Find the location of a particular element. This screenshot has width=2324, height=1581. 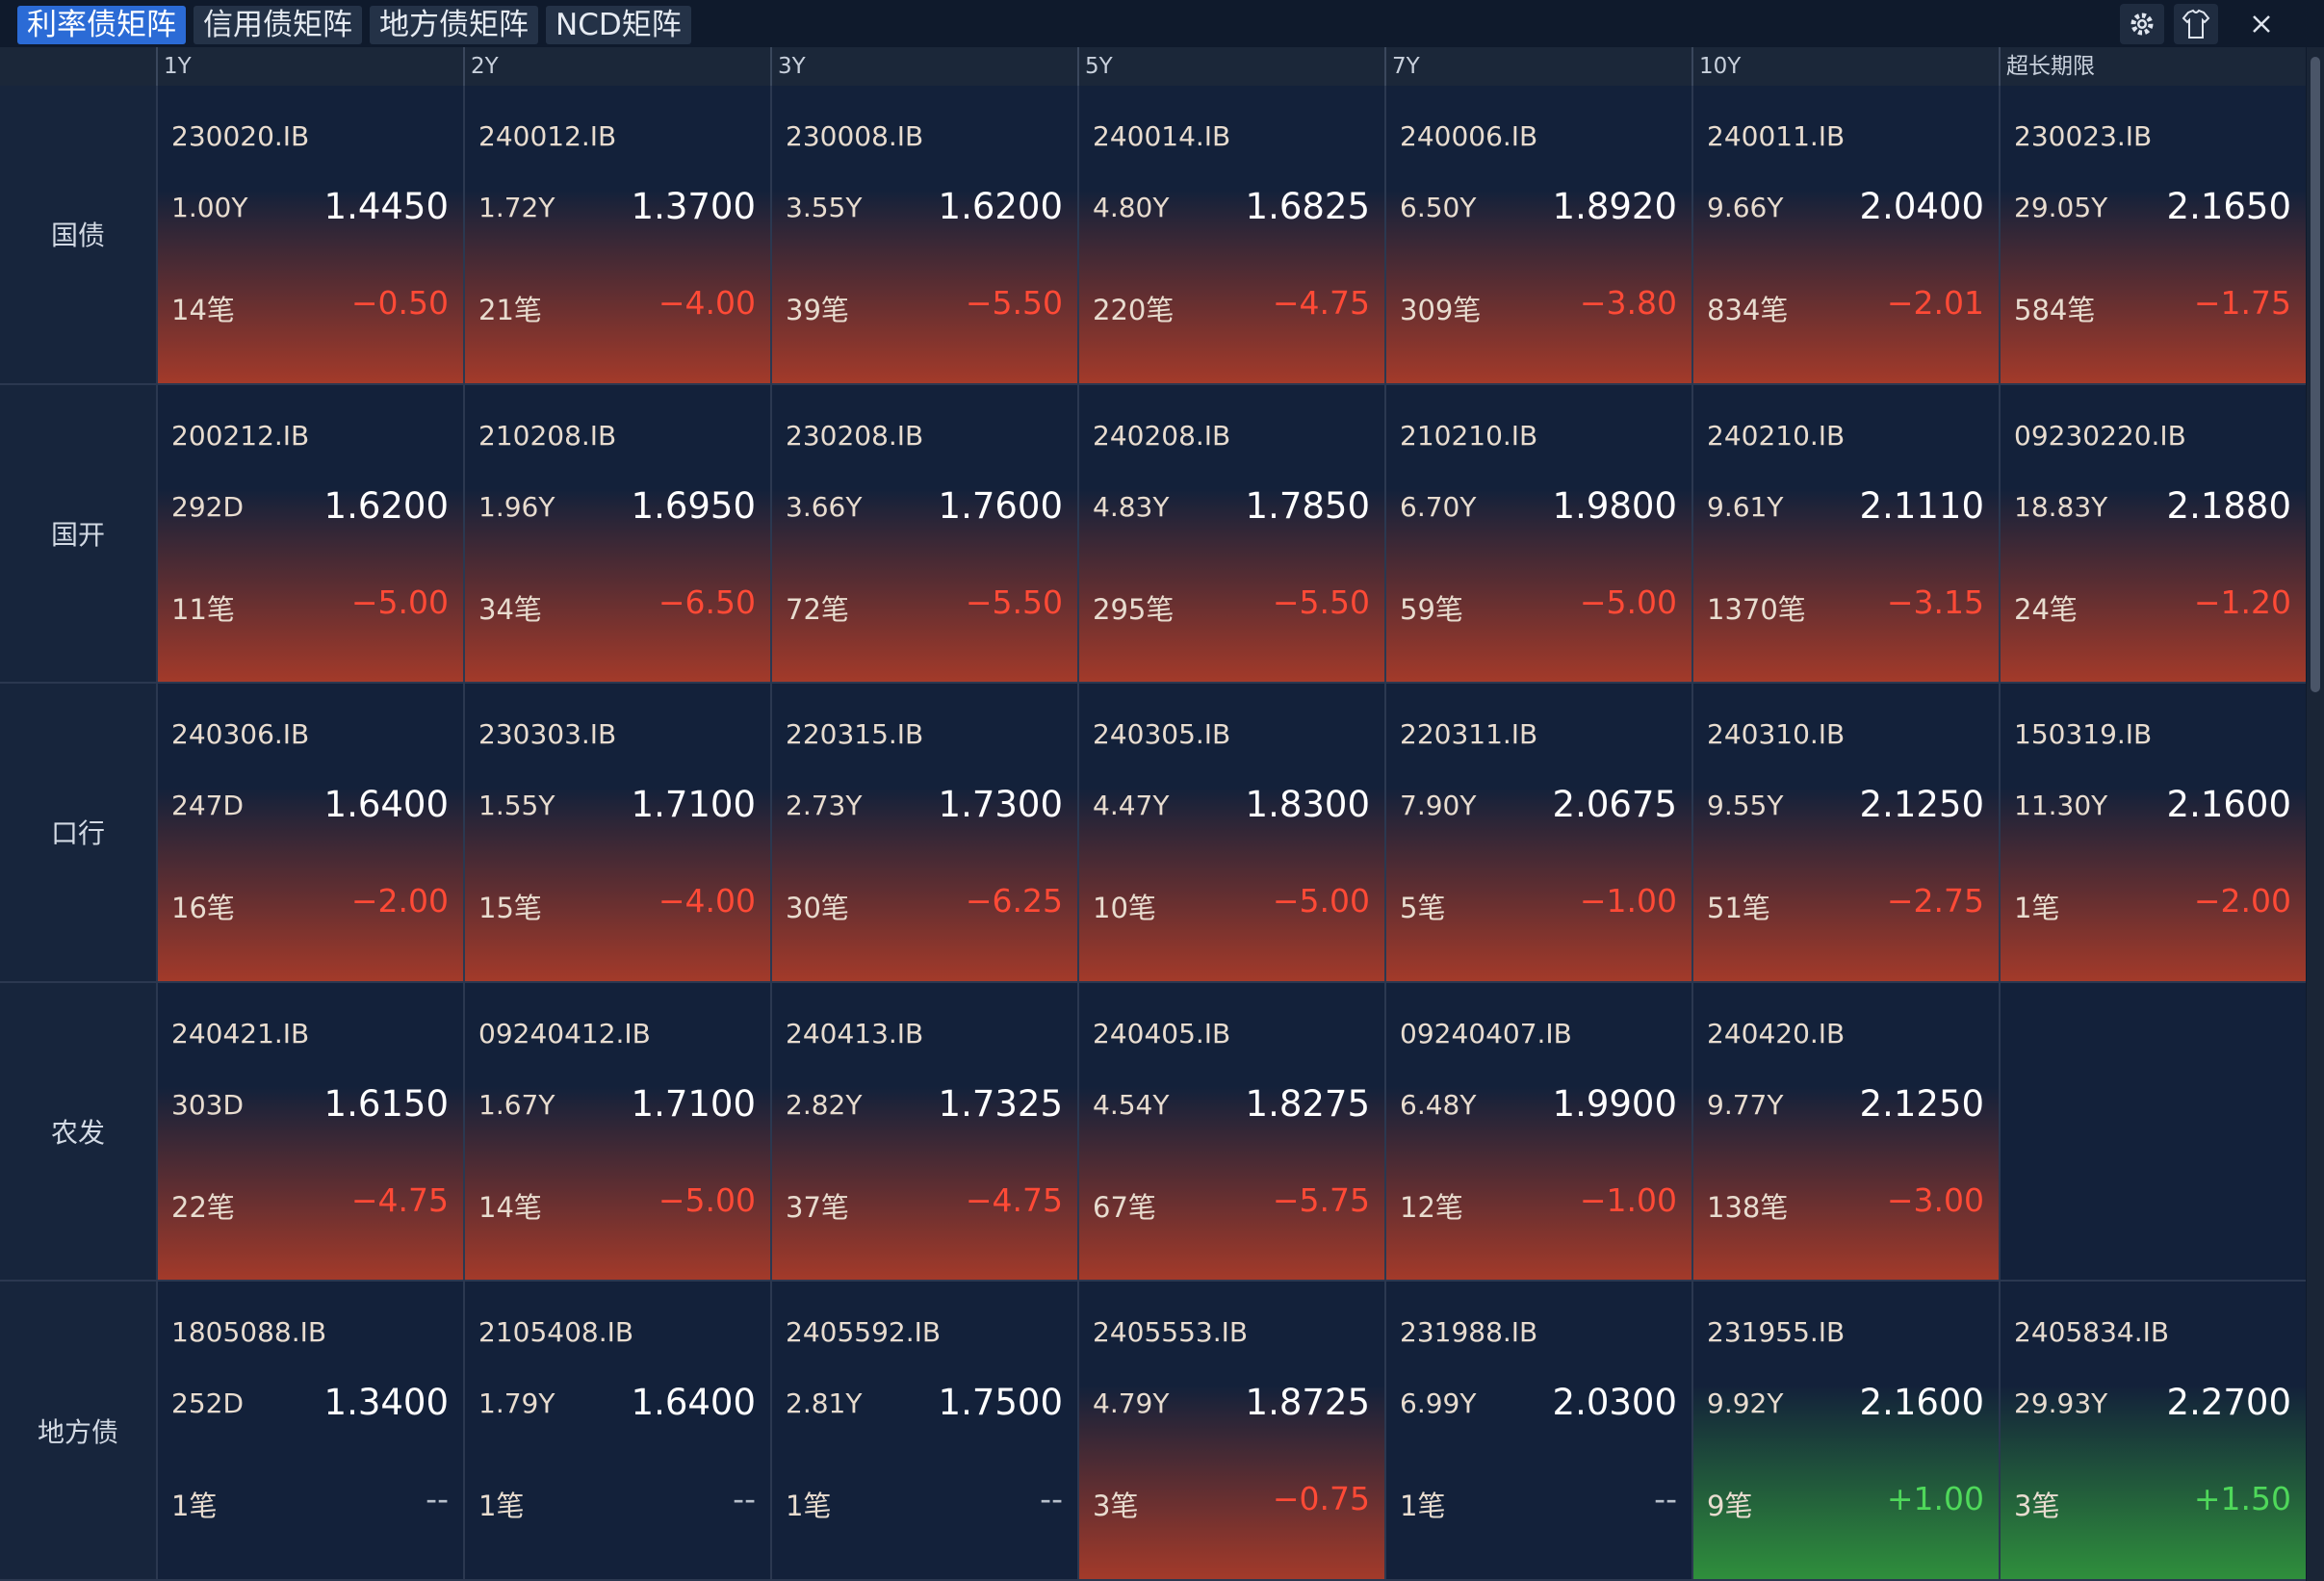

remaining-term: 3.55Y is located at coordinates (824, 207).